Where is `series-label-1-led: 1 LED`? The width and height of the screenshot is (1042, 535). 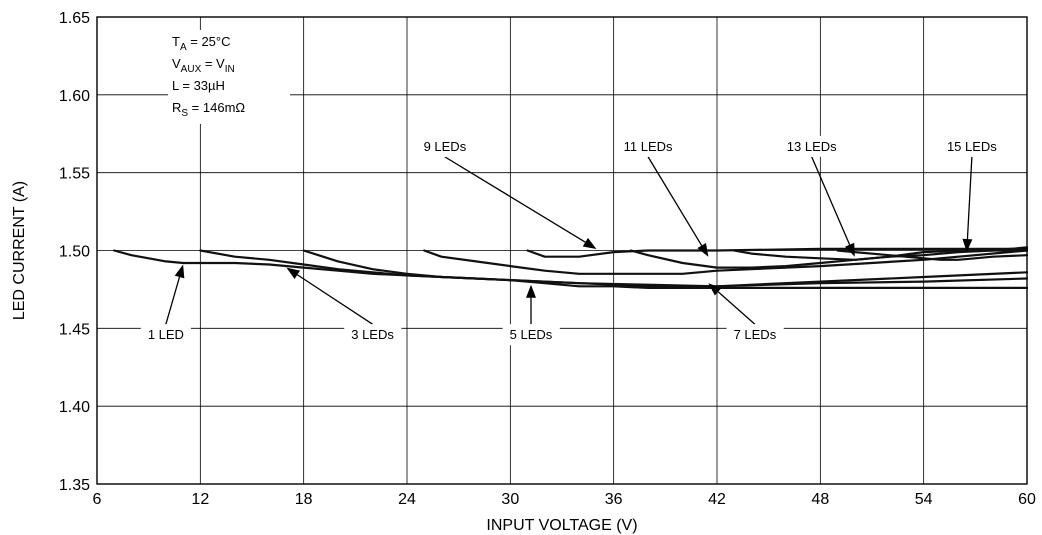 series-label-1-led: 1 LED is located at coordinates (166, 334).